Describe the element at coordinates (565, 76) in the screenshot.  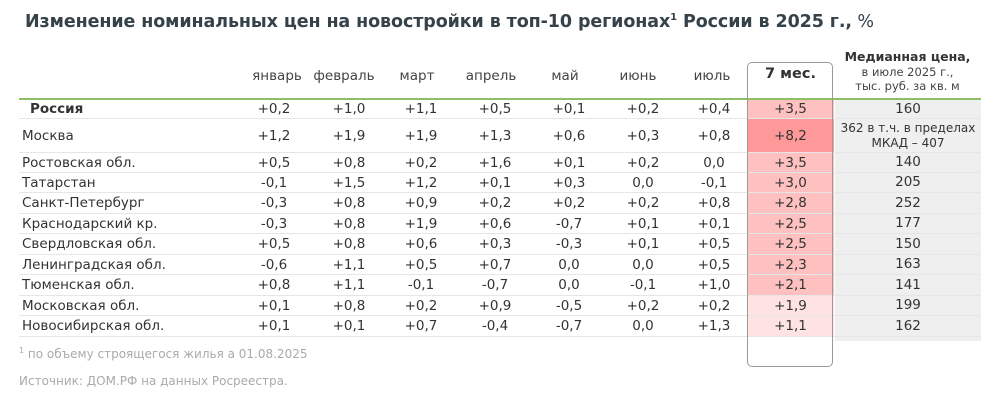
I see `col-header-may: май` at that location.